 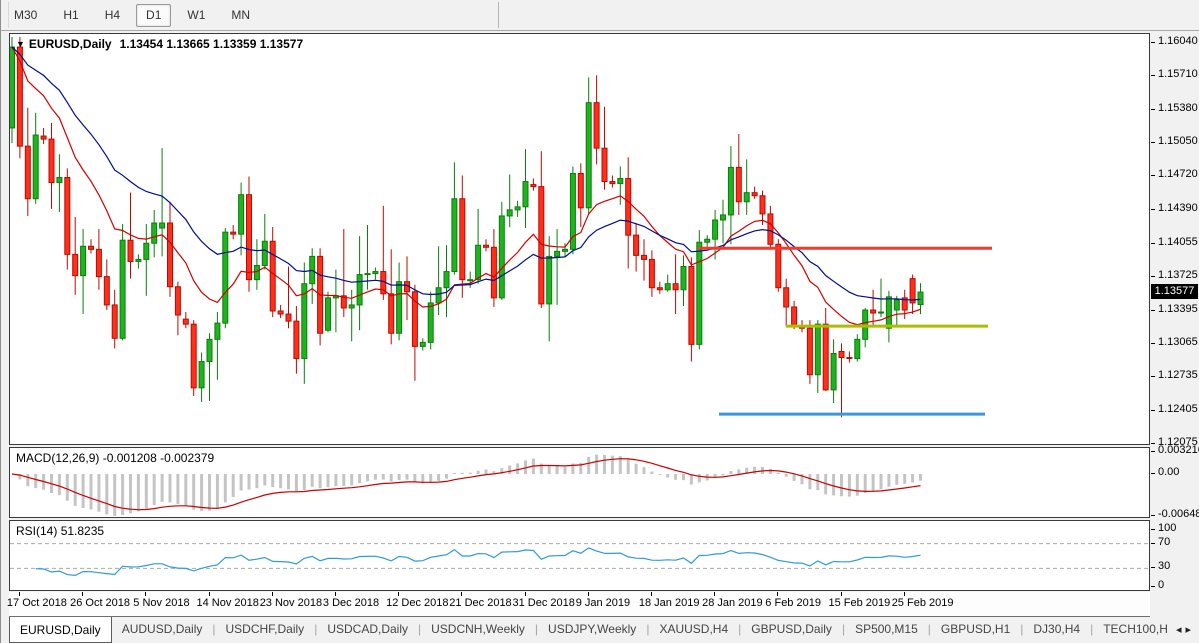 What do you see at coordinates (1135, 629) in the screenshot?
I see `chart-tab-tech100: TECH100,H` at bounding box center [1135, 629].